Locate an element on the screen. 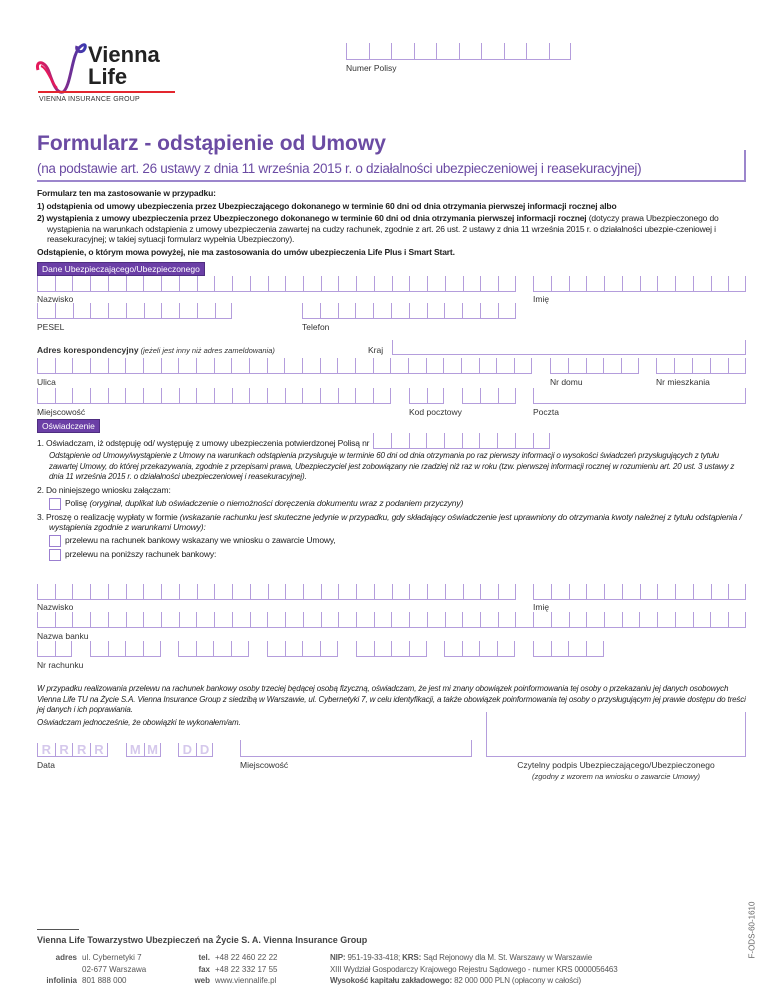 The height and width of the screenshot is (994, 768). char-cell: D is located at coordinates (187, 750).